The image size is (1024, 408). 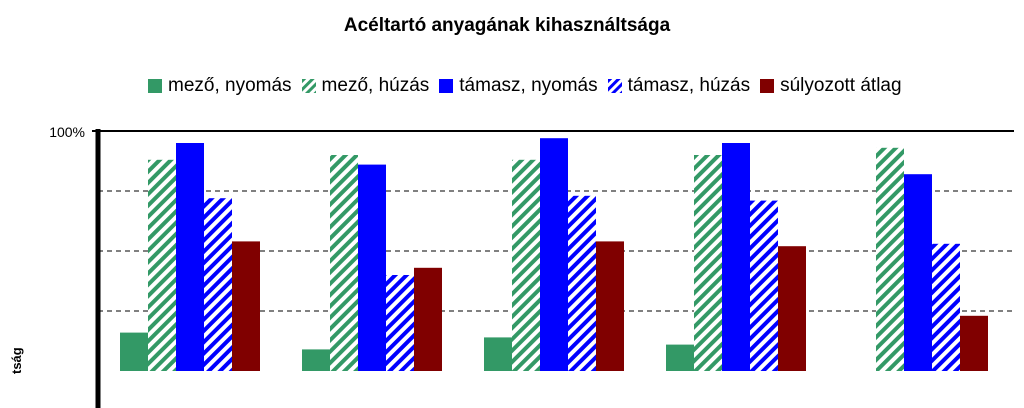 I want to click on legend-label-mezo-huzas: mező, húzás, so click(x=375, y=85).